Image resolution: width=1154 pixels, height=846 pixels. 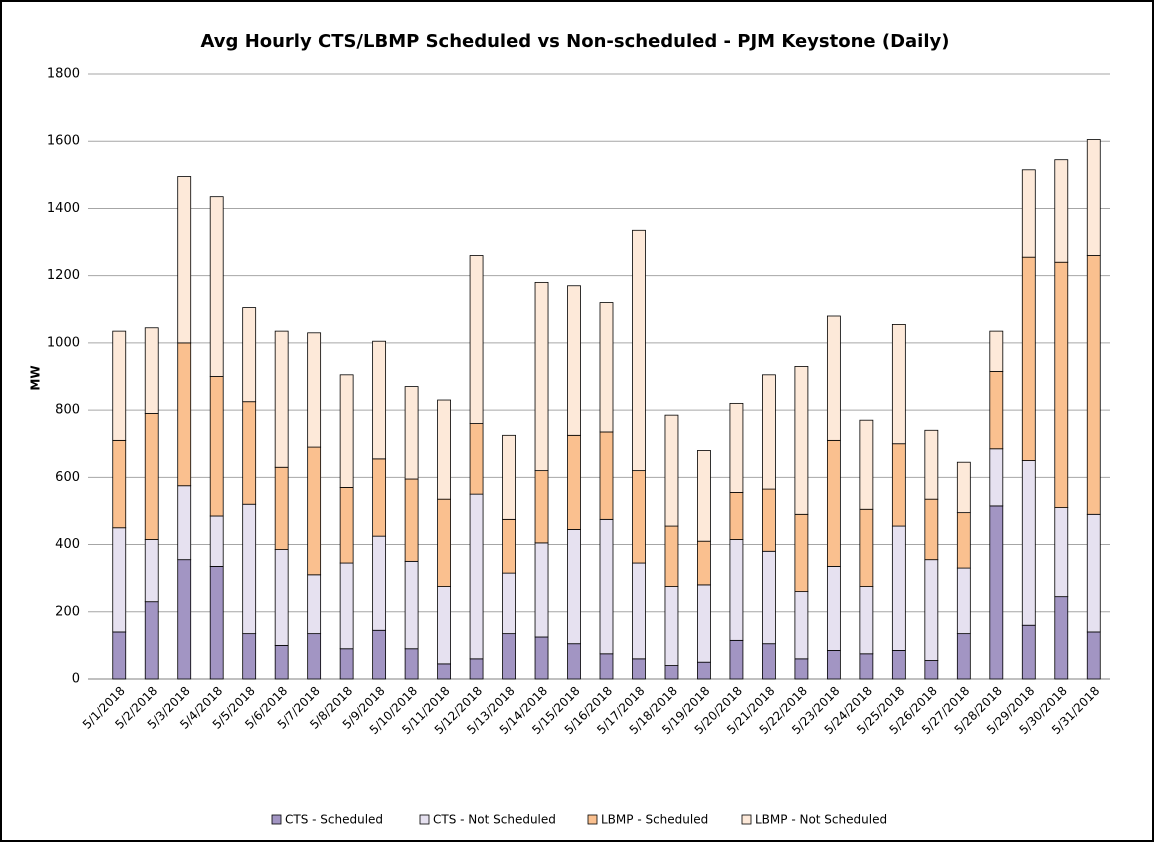 I want to click on y-tick-label: 1800, so click(x=63, y=74).